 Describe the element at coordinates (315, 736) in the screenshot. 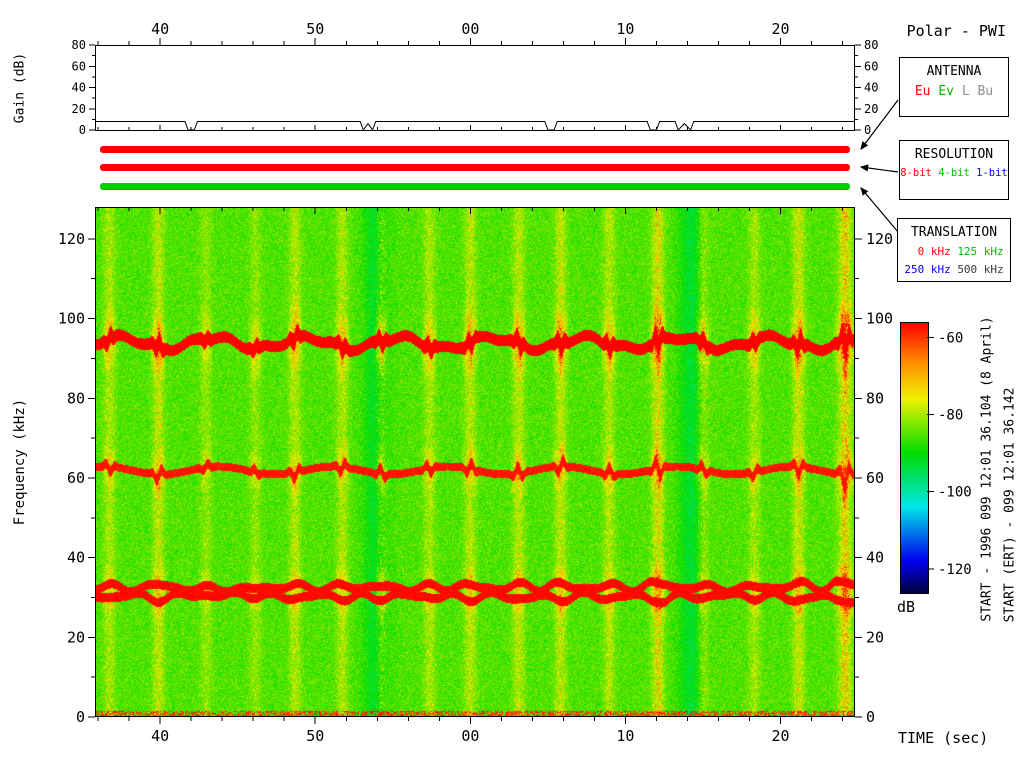

I see `bottom-time-tick-label: 50` at that location.